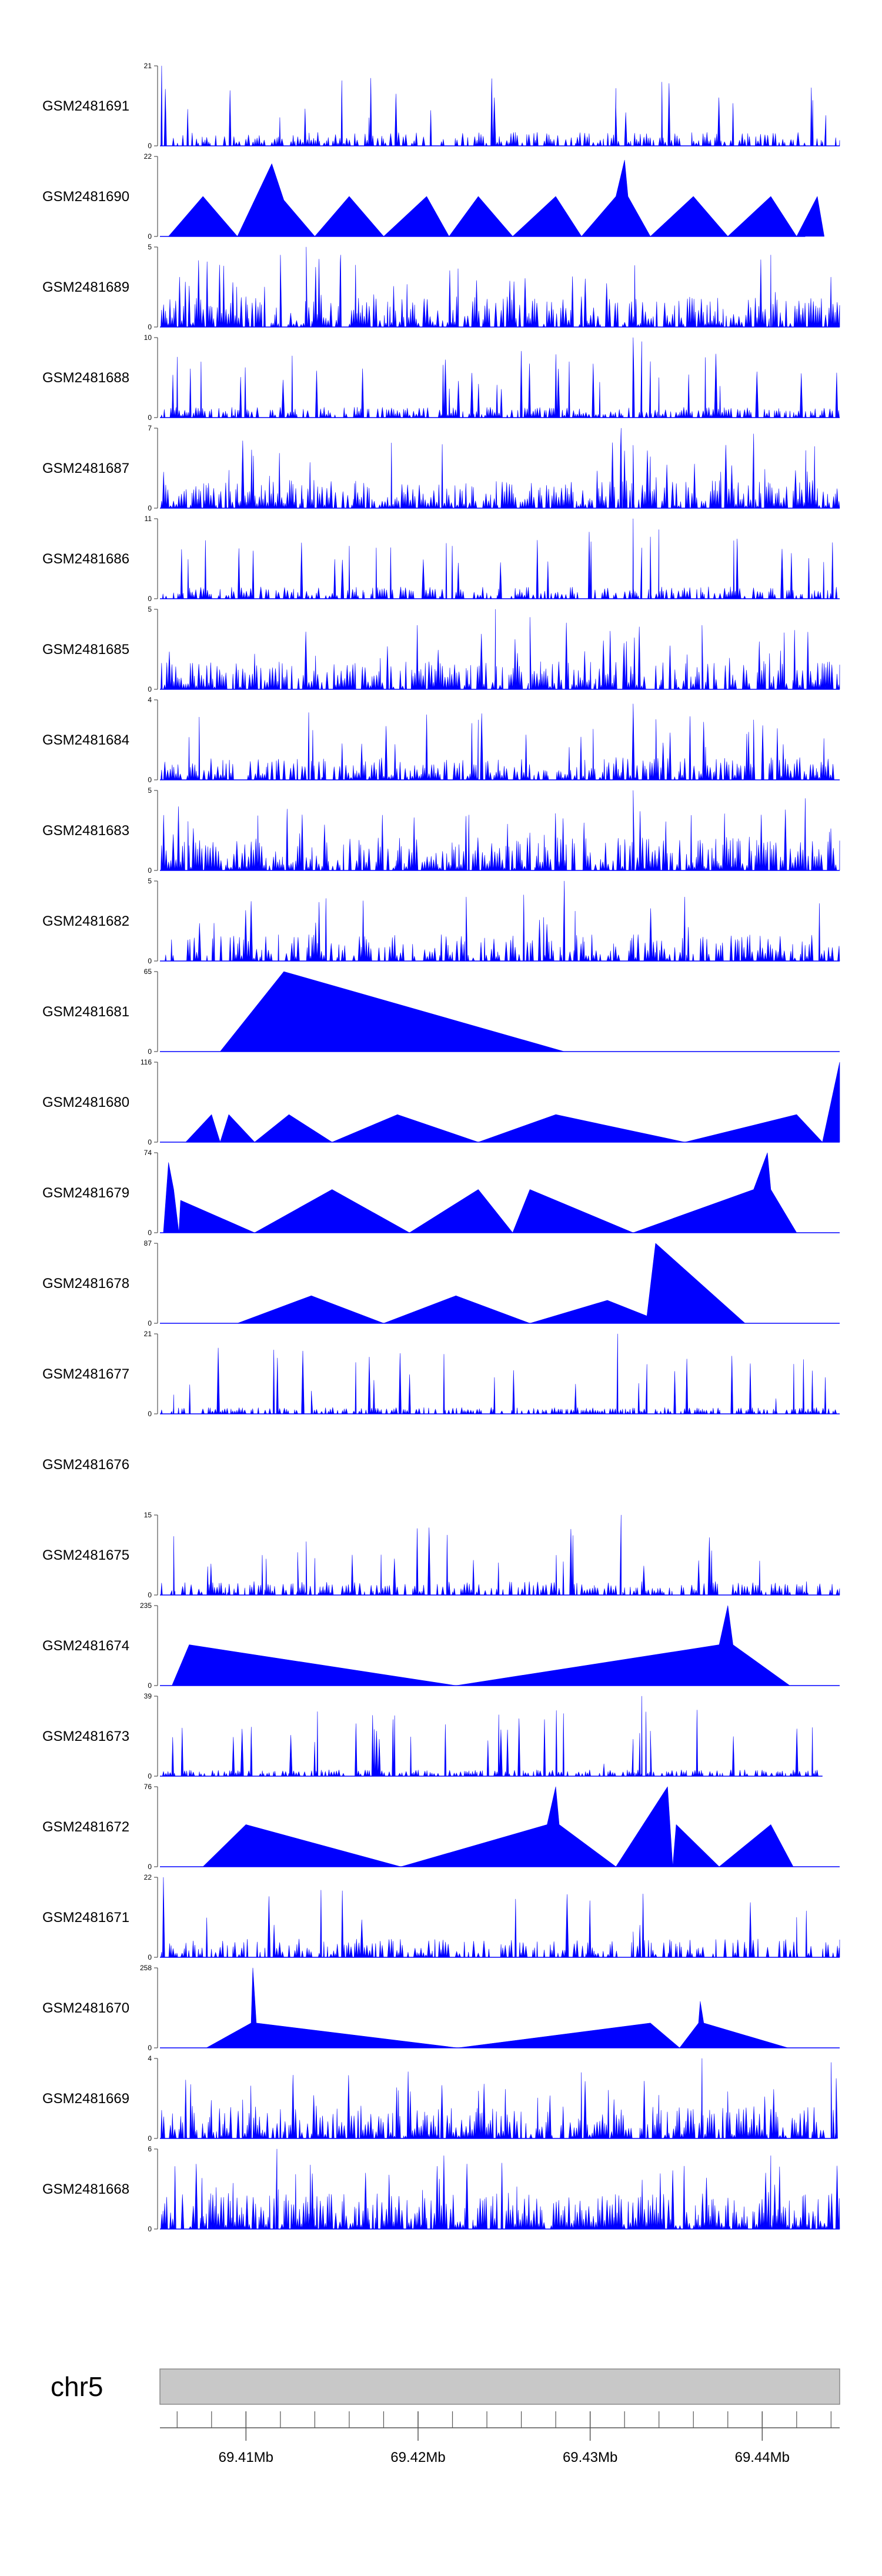  Describe the element at coordinates (441, 1193) in the screenshot. I see `track-gsm2481679: GSM2481679 74 0` at that location.